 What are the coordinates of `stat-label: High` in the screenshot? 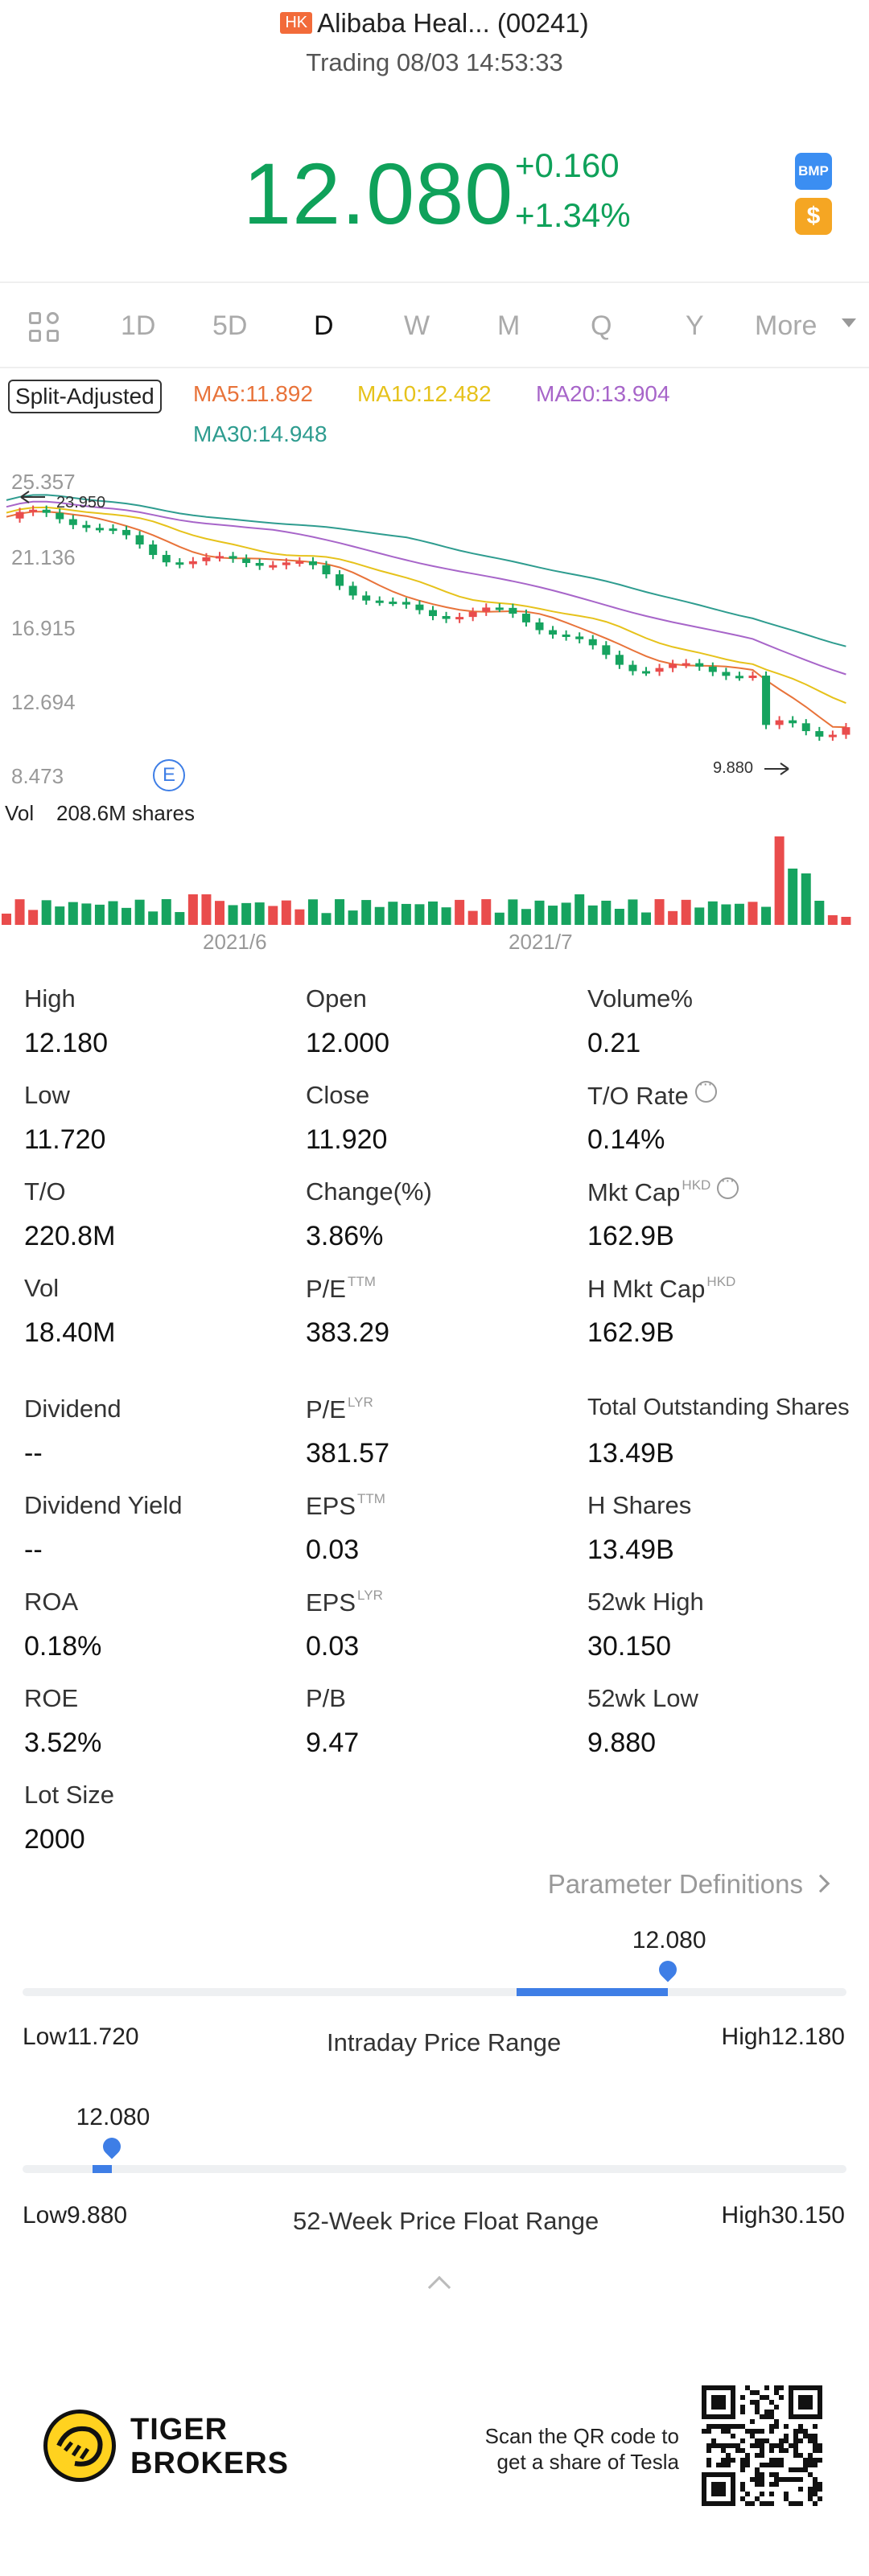 It's located at (50, 998).